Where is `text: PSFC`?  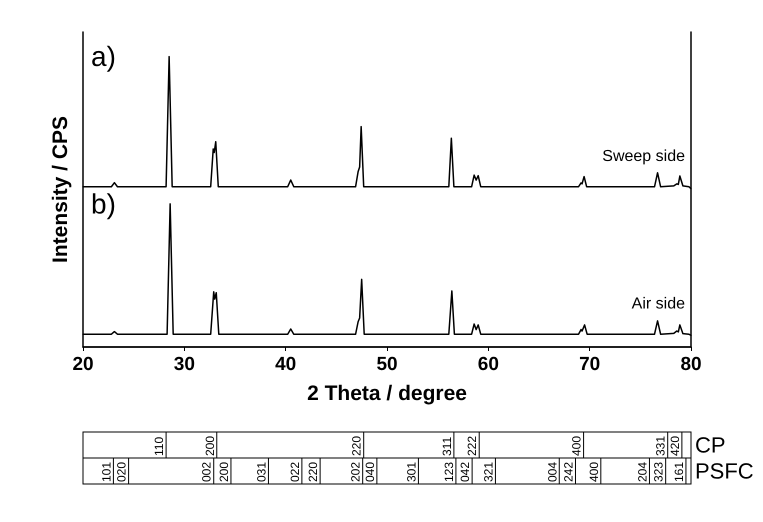
text: PSFC is located at coordinates (724, 471).